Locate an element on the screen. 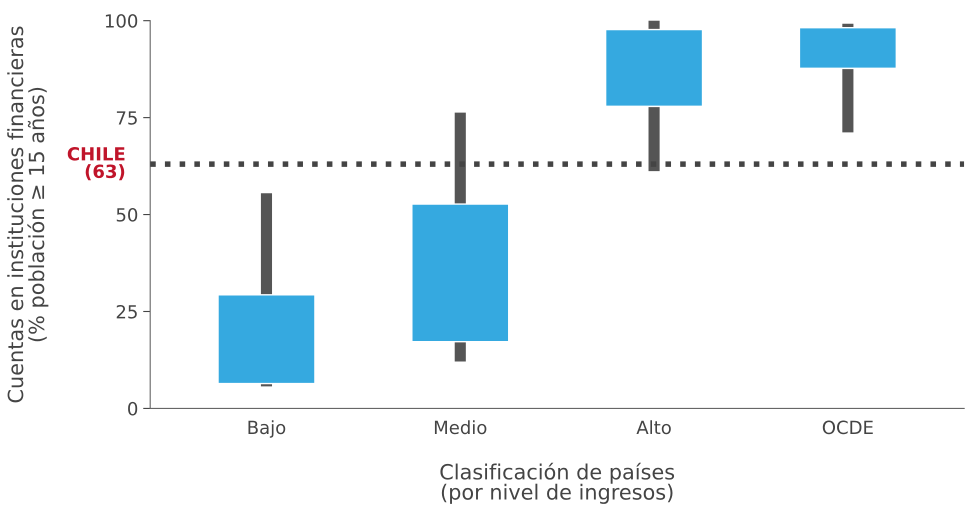 The height and width of the screenshot is (517, 969). y-tick-label: 50 is located at coordinates (127, 215).